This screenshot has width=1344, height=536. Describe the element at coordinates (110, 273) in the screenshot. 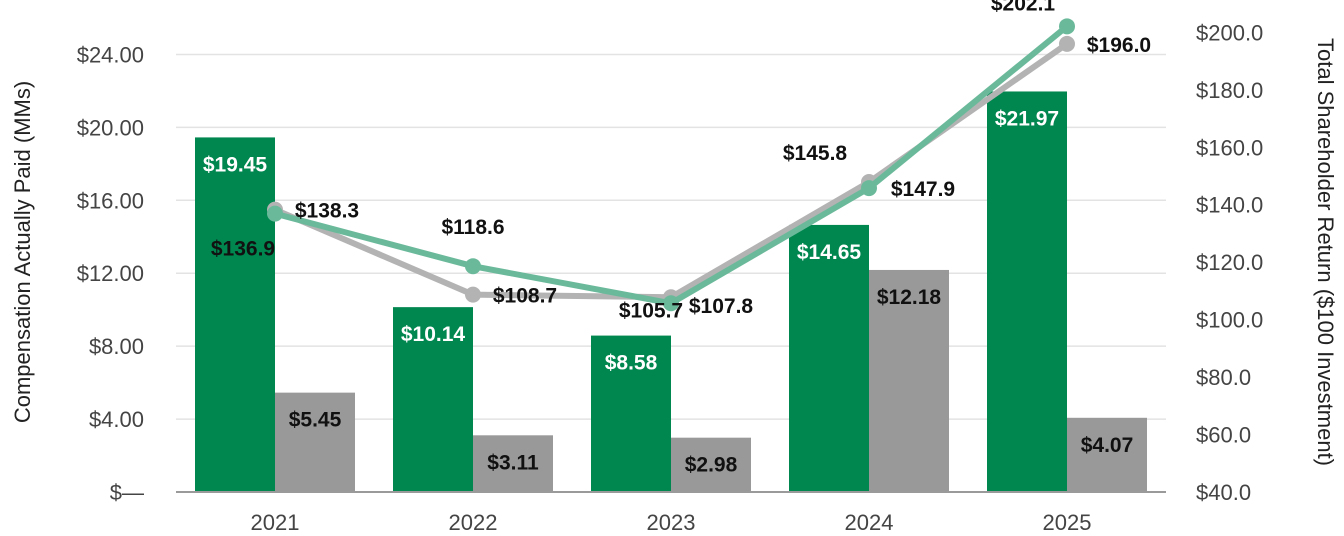

I see `y-tick-label: $12.00` at that location.